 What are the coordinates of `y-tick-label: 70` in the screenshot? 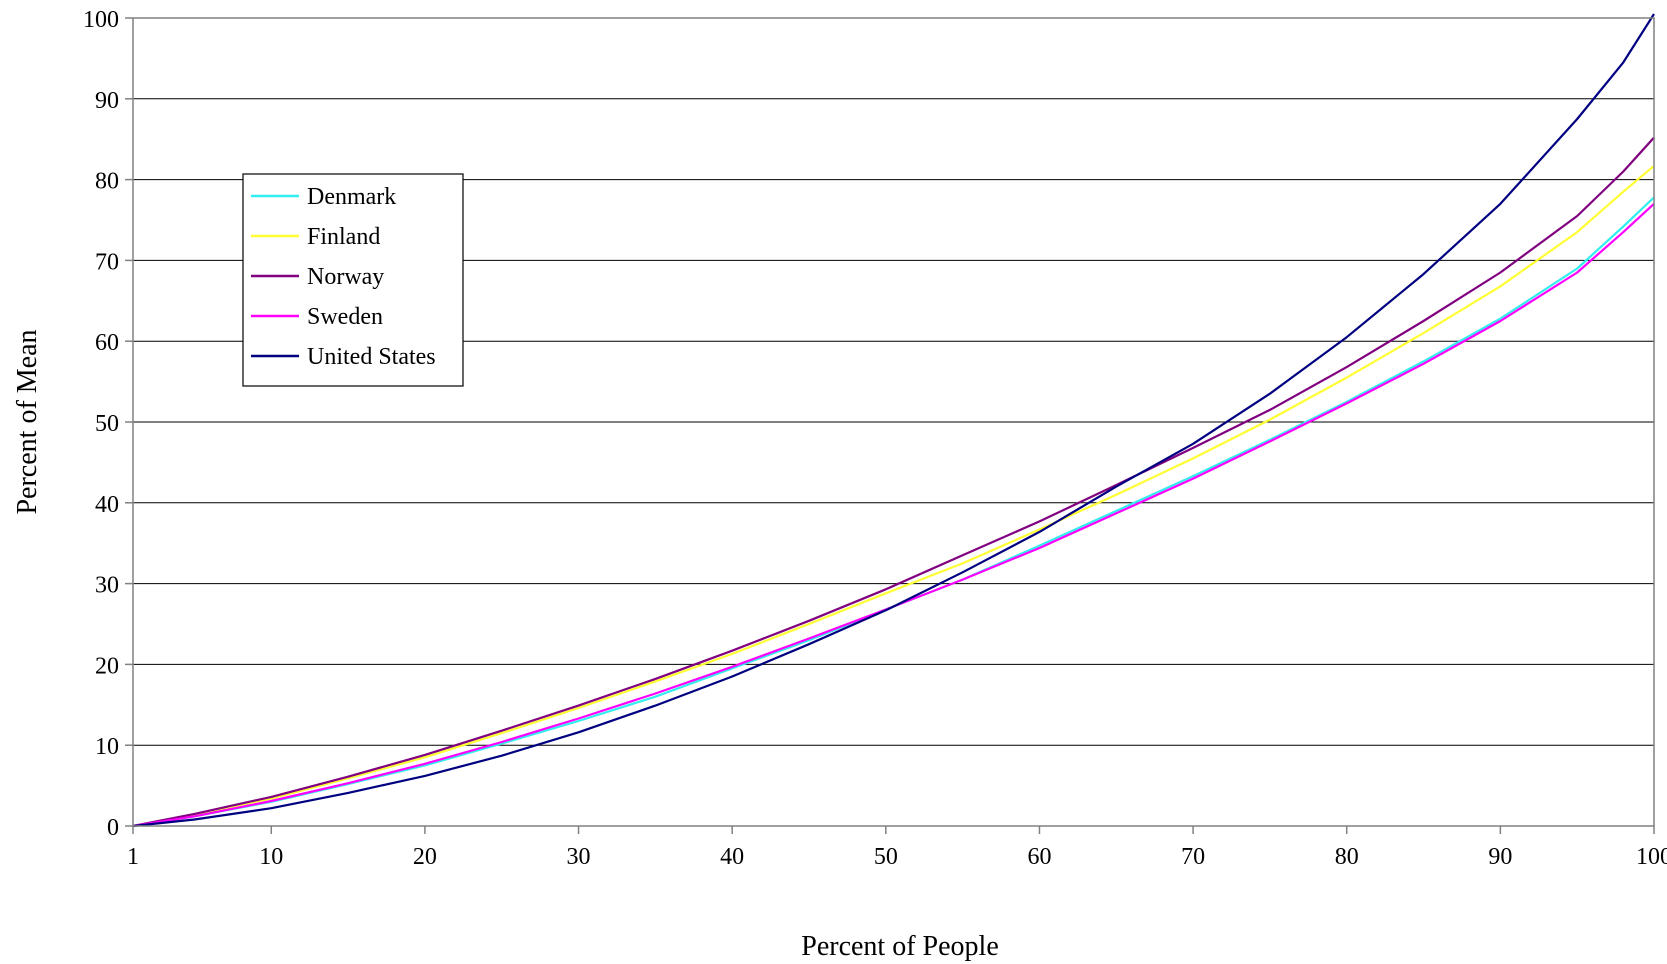 It's located at (107, 262).